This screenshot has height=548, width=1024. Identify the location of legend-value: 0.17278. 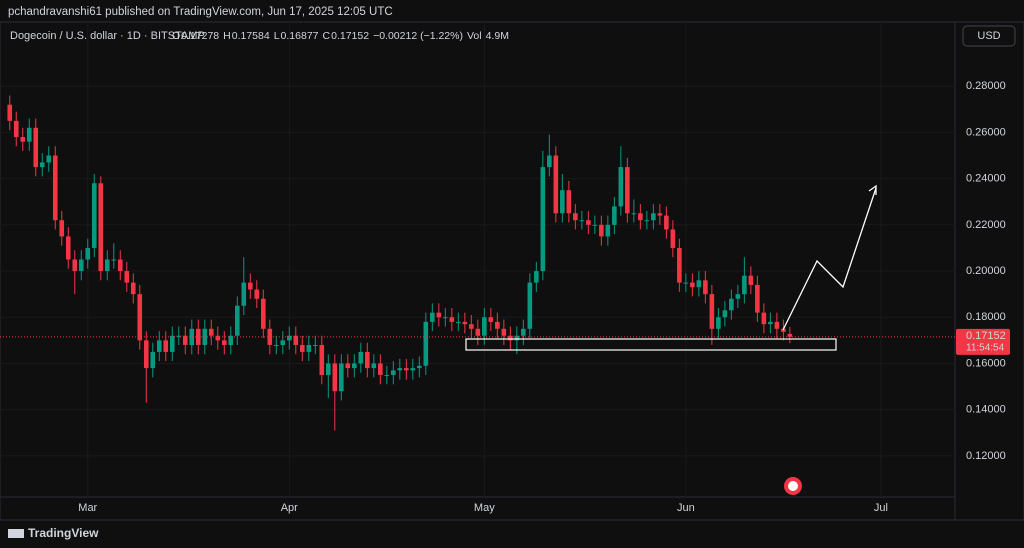
(200, 36).